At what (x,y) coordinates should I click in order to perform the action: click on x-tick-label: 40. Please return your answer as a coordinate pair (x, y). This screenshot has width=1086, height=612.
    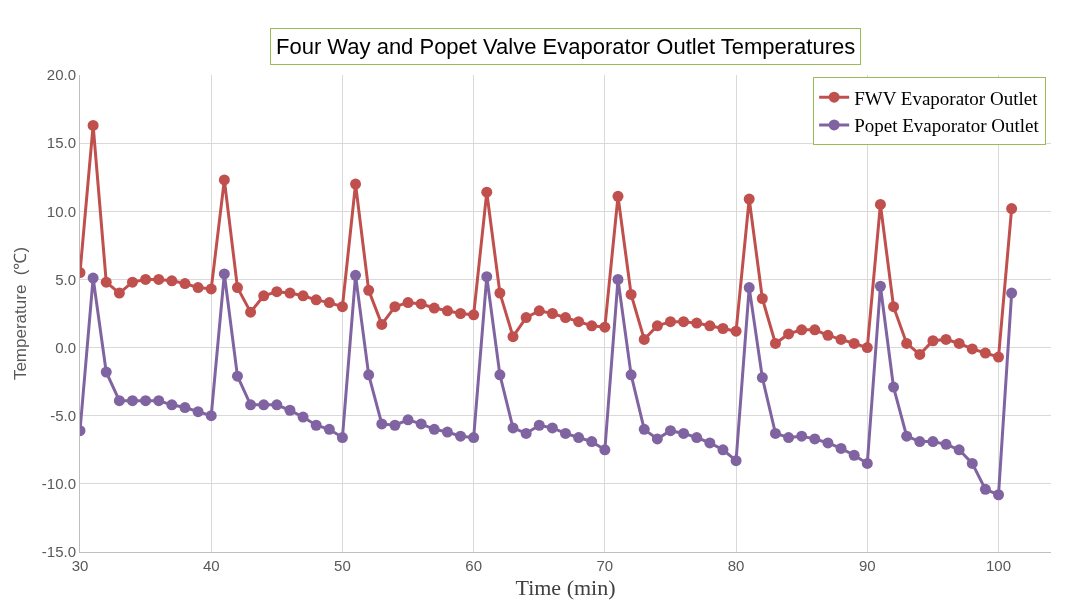
    Looking at the image, I should click on (211, 565).